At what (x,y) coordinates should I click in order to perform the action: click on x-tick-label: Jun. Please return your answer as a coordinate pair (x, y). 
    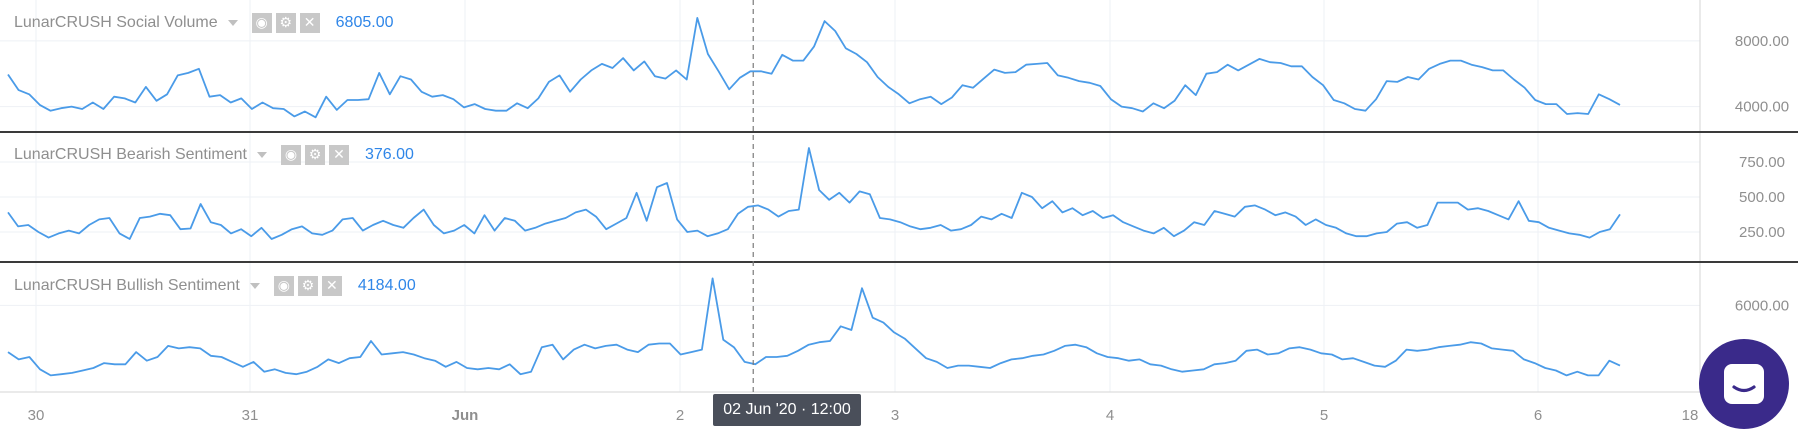
    Looking at the image, I should click on (465, 415).